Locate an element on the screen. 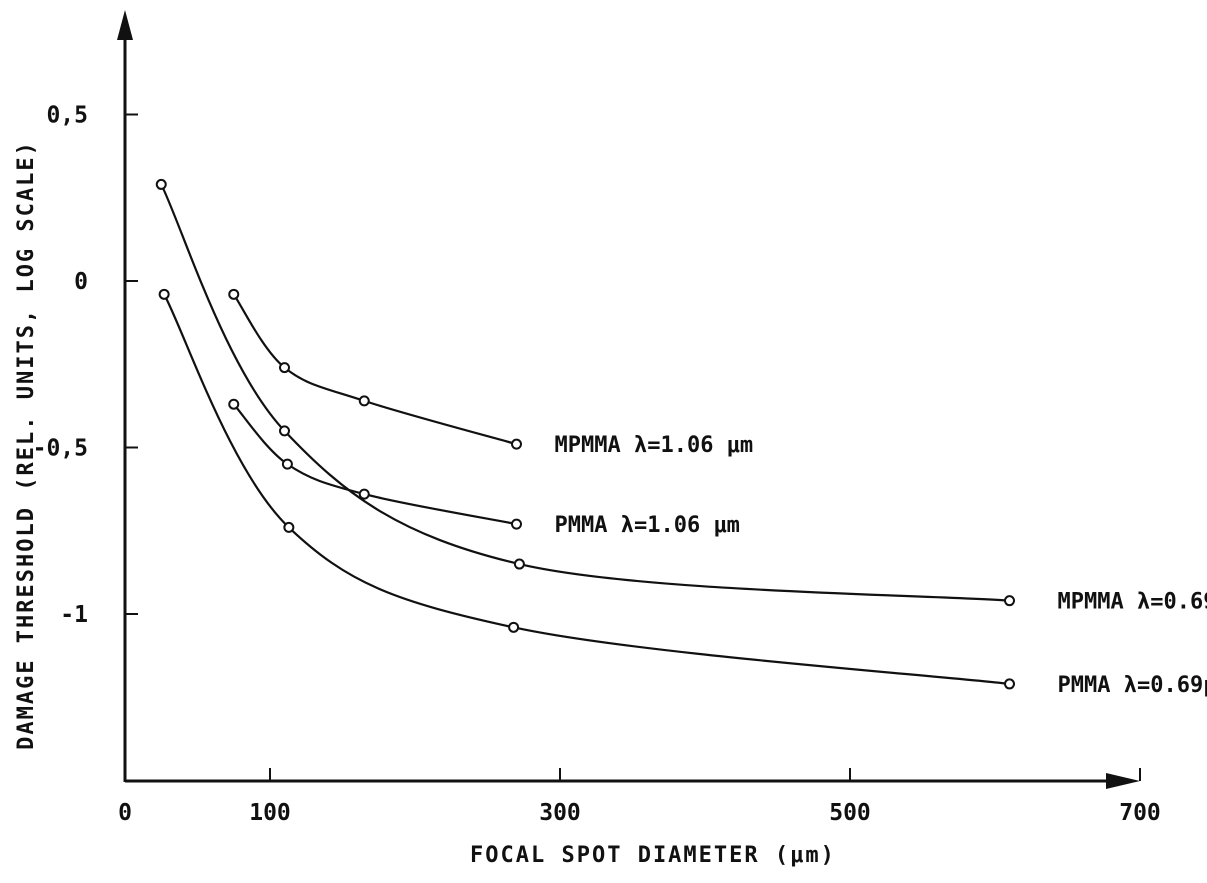 The width and height of the screenshot is (1207, 883). series-label: MPMMA λ=1.06 μm is located at coordinates (654, 445).